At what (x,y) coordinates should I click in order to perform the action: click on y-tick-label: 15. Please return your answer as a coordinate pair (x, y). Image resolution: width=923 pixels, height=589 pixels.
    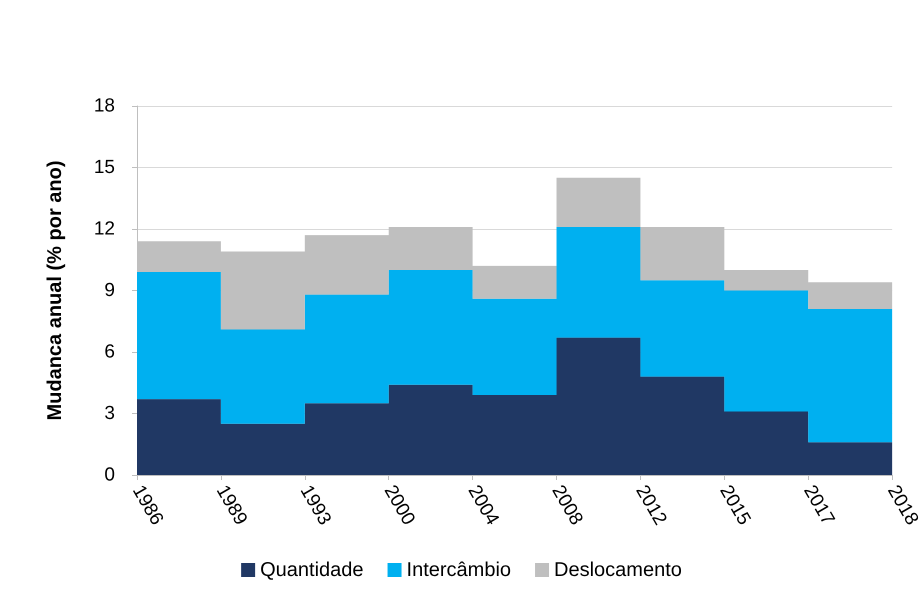
    Looking at the image, I should click on (104, 167).